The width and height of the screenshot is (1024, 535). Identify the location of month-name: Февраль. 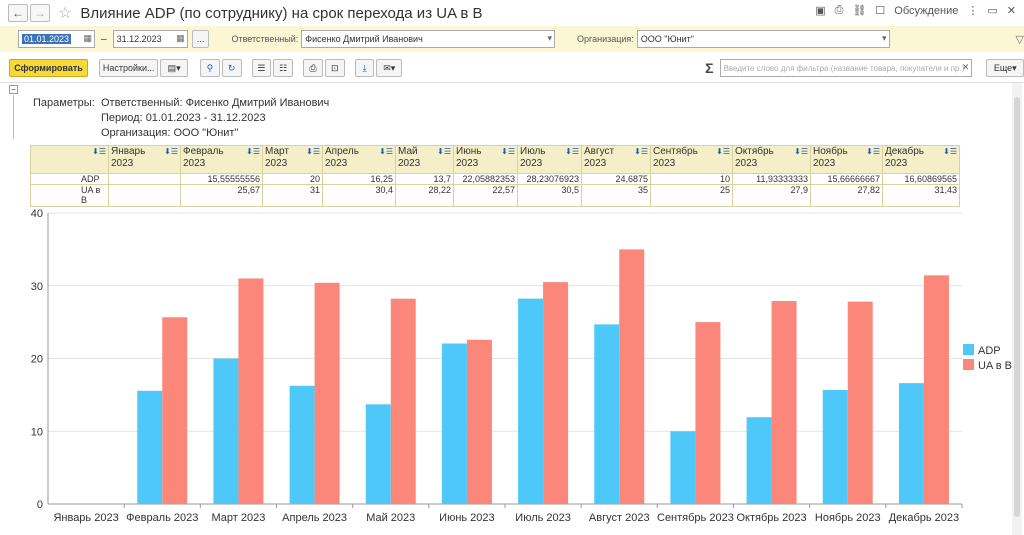
(203, 151).